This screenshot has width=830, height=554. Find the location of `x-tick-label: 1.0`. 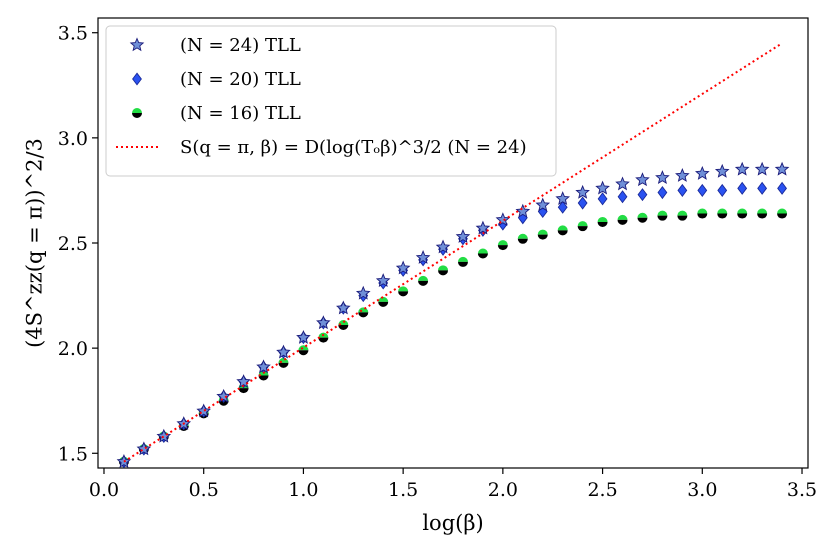

x-tick-label: 1.0 is located at coordinates (303, 490).